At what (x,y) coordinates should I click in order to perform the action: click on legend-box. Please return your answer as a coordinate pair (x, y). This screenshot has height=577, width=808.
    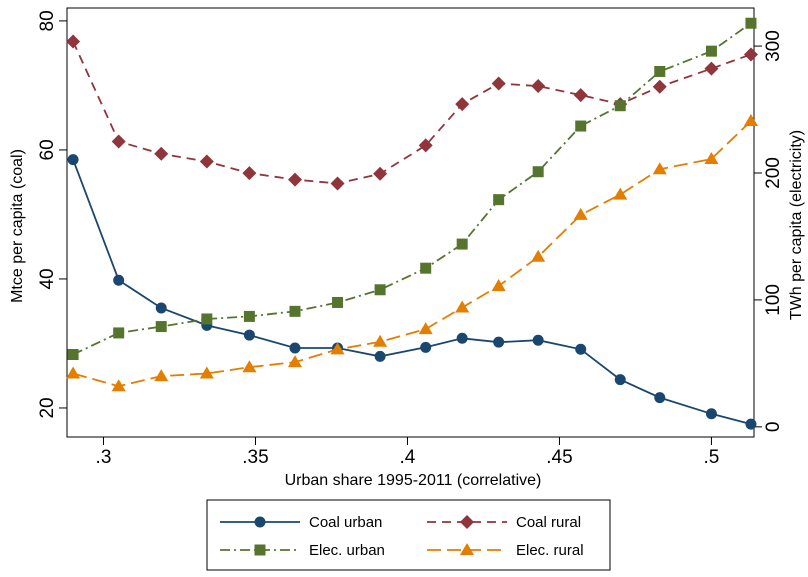
    Looking at the image, I should click on (408, 535).